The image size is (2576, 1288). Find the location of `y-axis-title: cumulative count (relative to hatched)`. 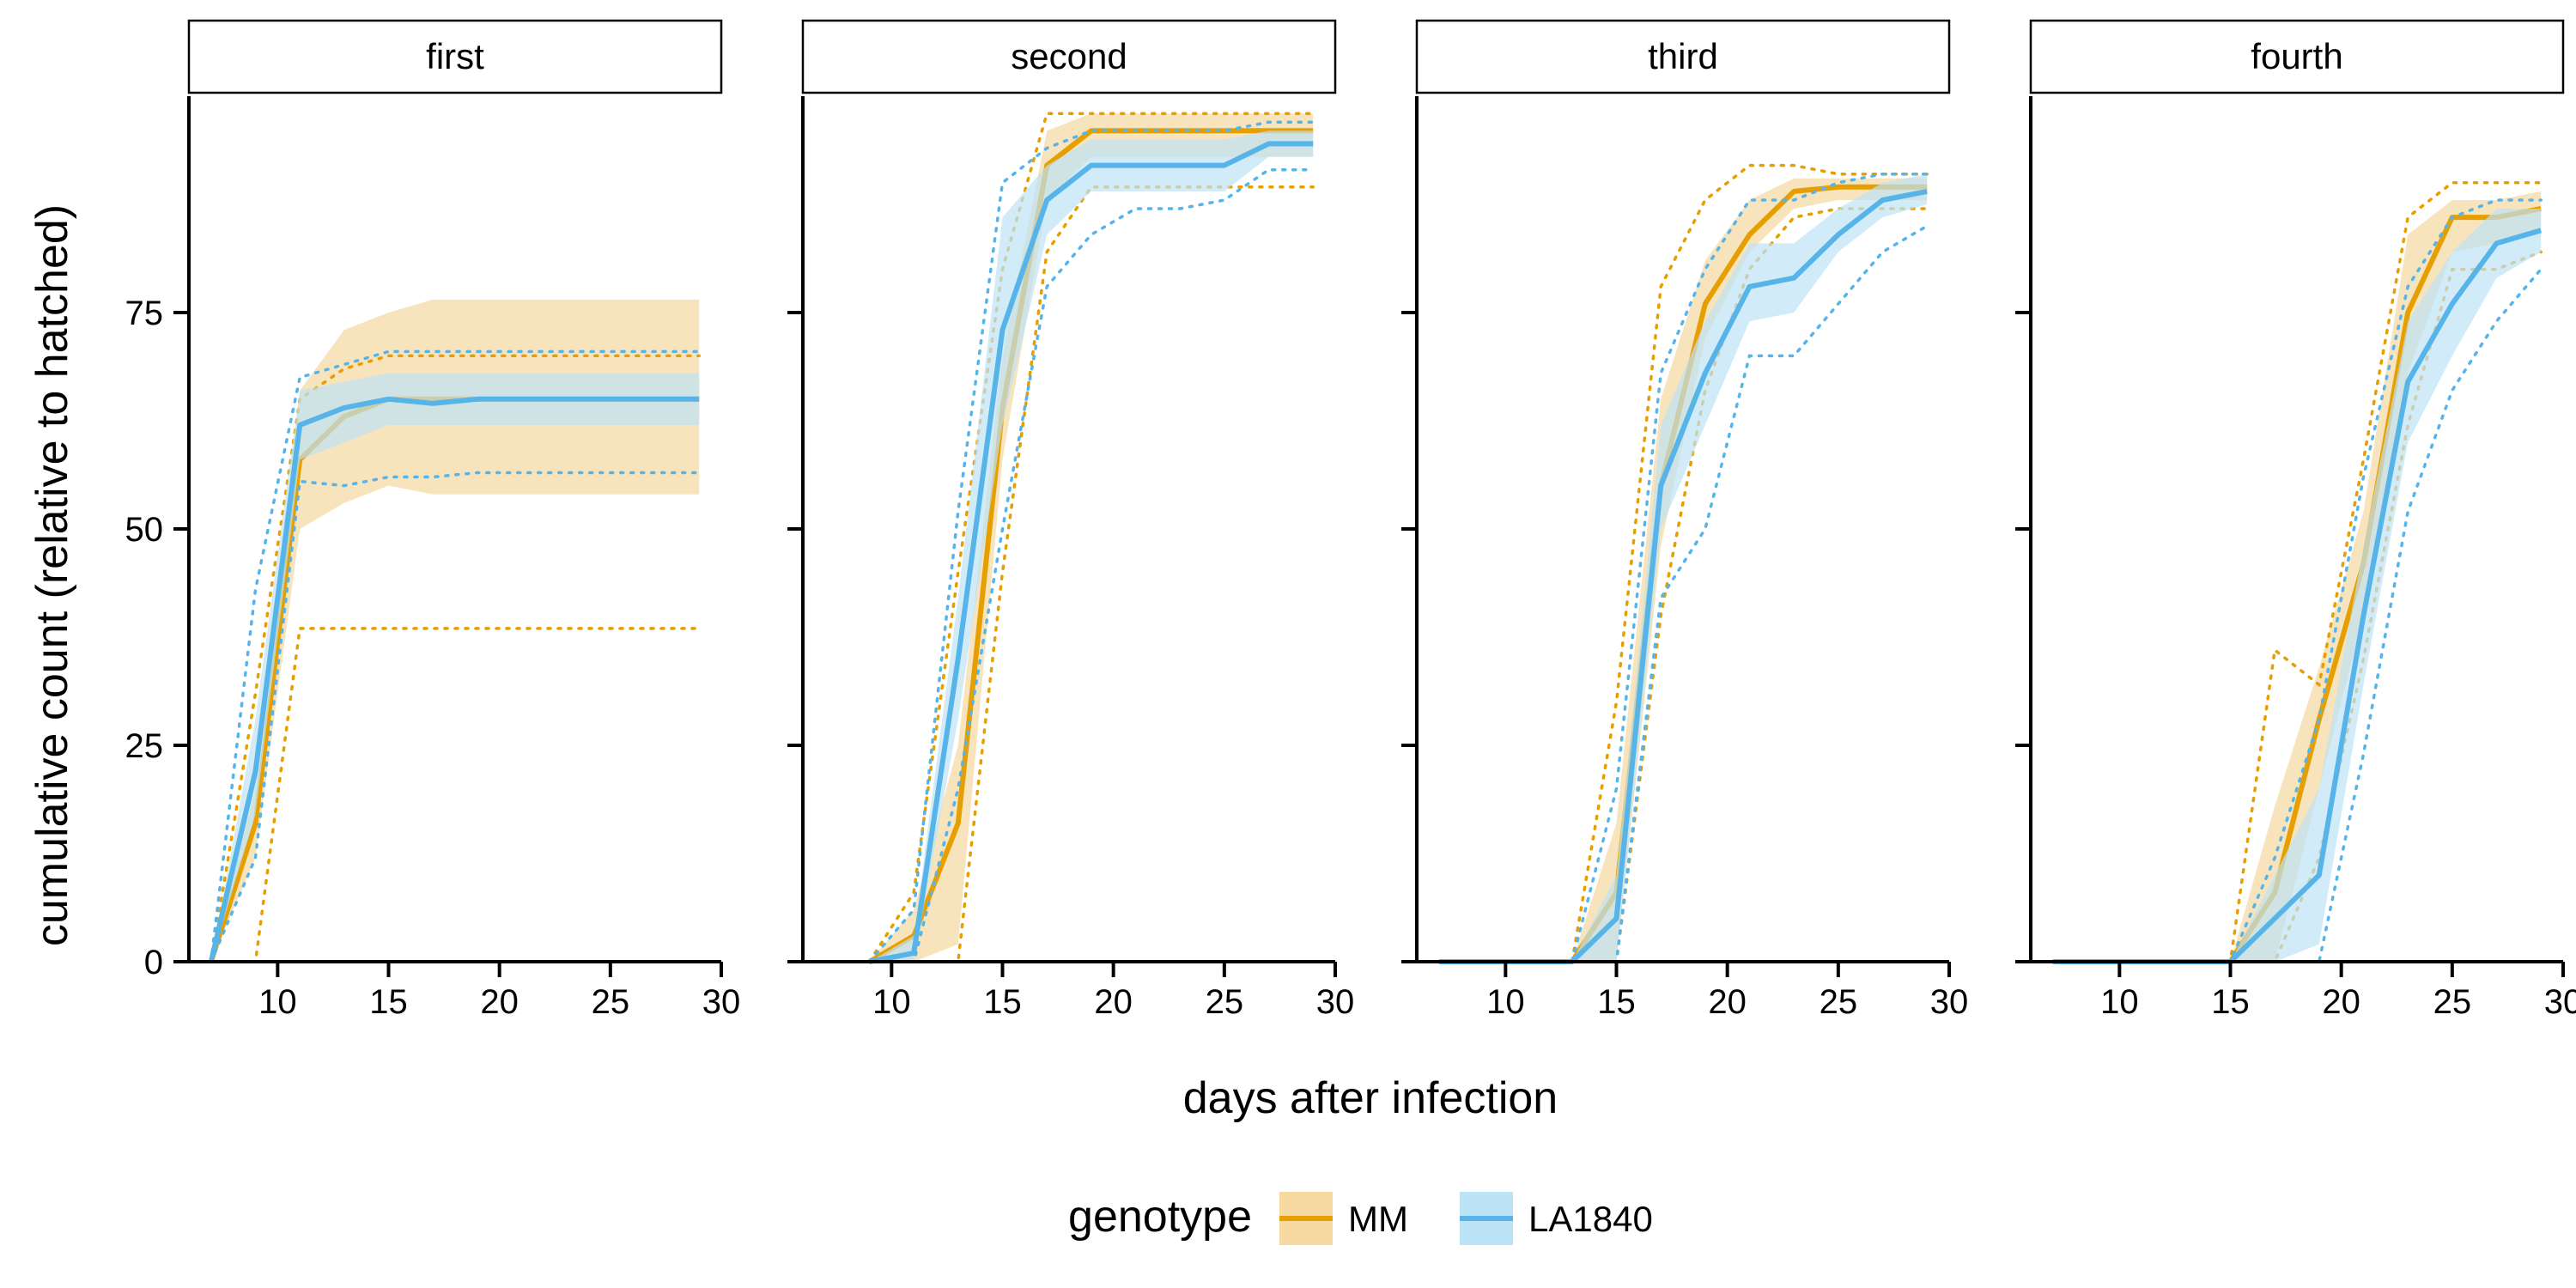

y-axis-title: cumulative count (relative to hatched) is located at coordinates (52, 575).